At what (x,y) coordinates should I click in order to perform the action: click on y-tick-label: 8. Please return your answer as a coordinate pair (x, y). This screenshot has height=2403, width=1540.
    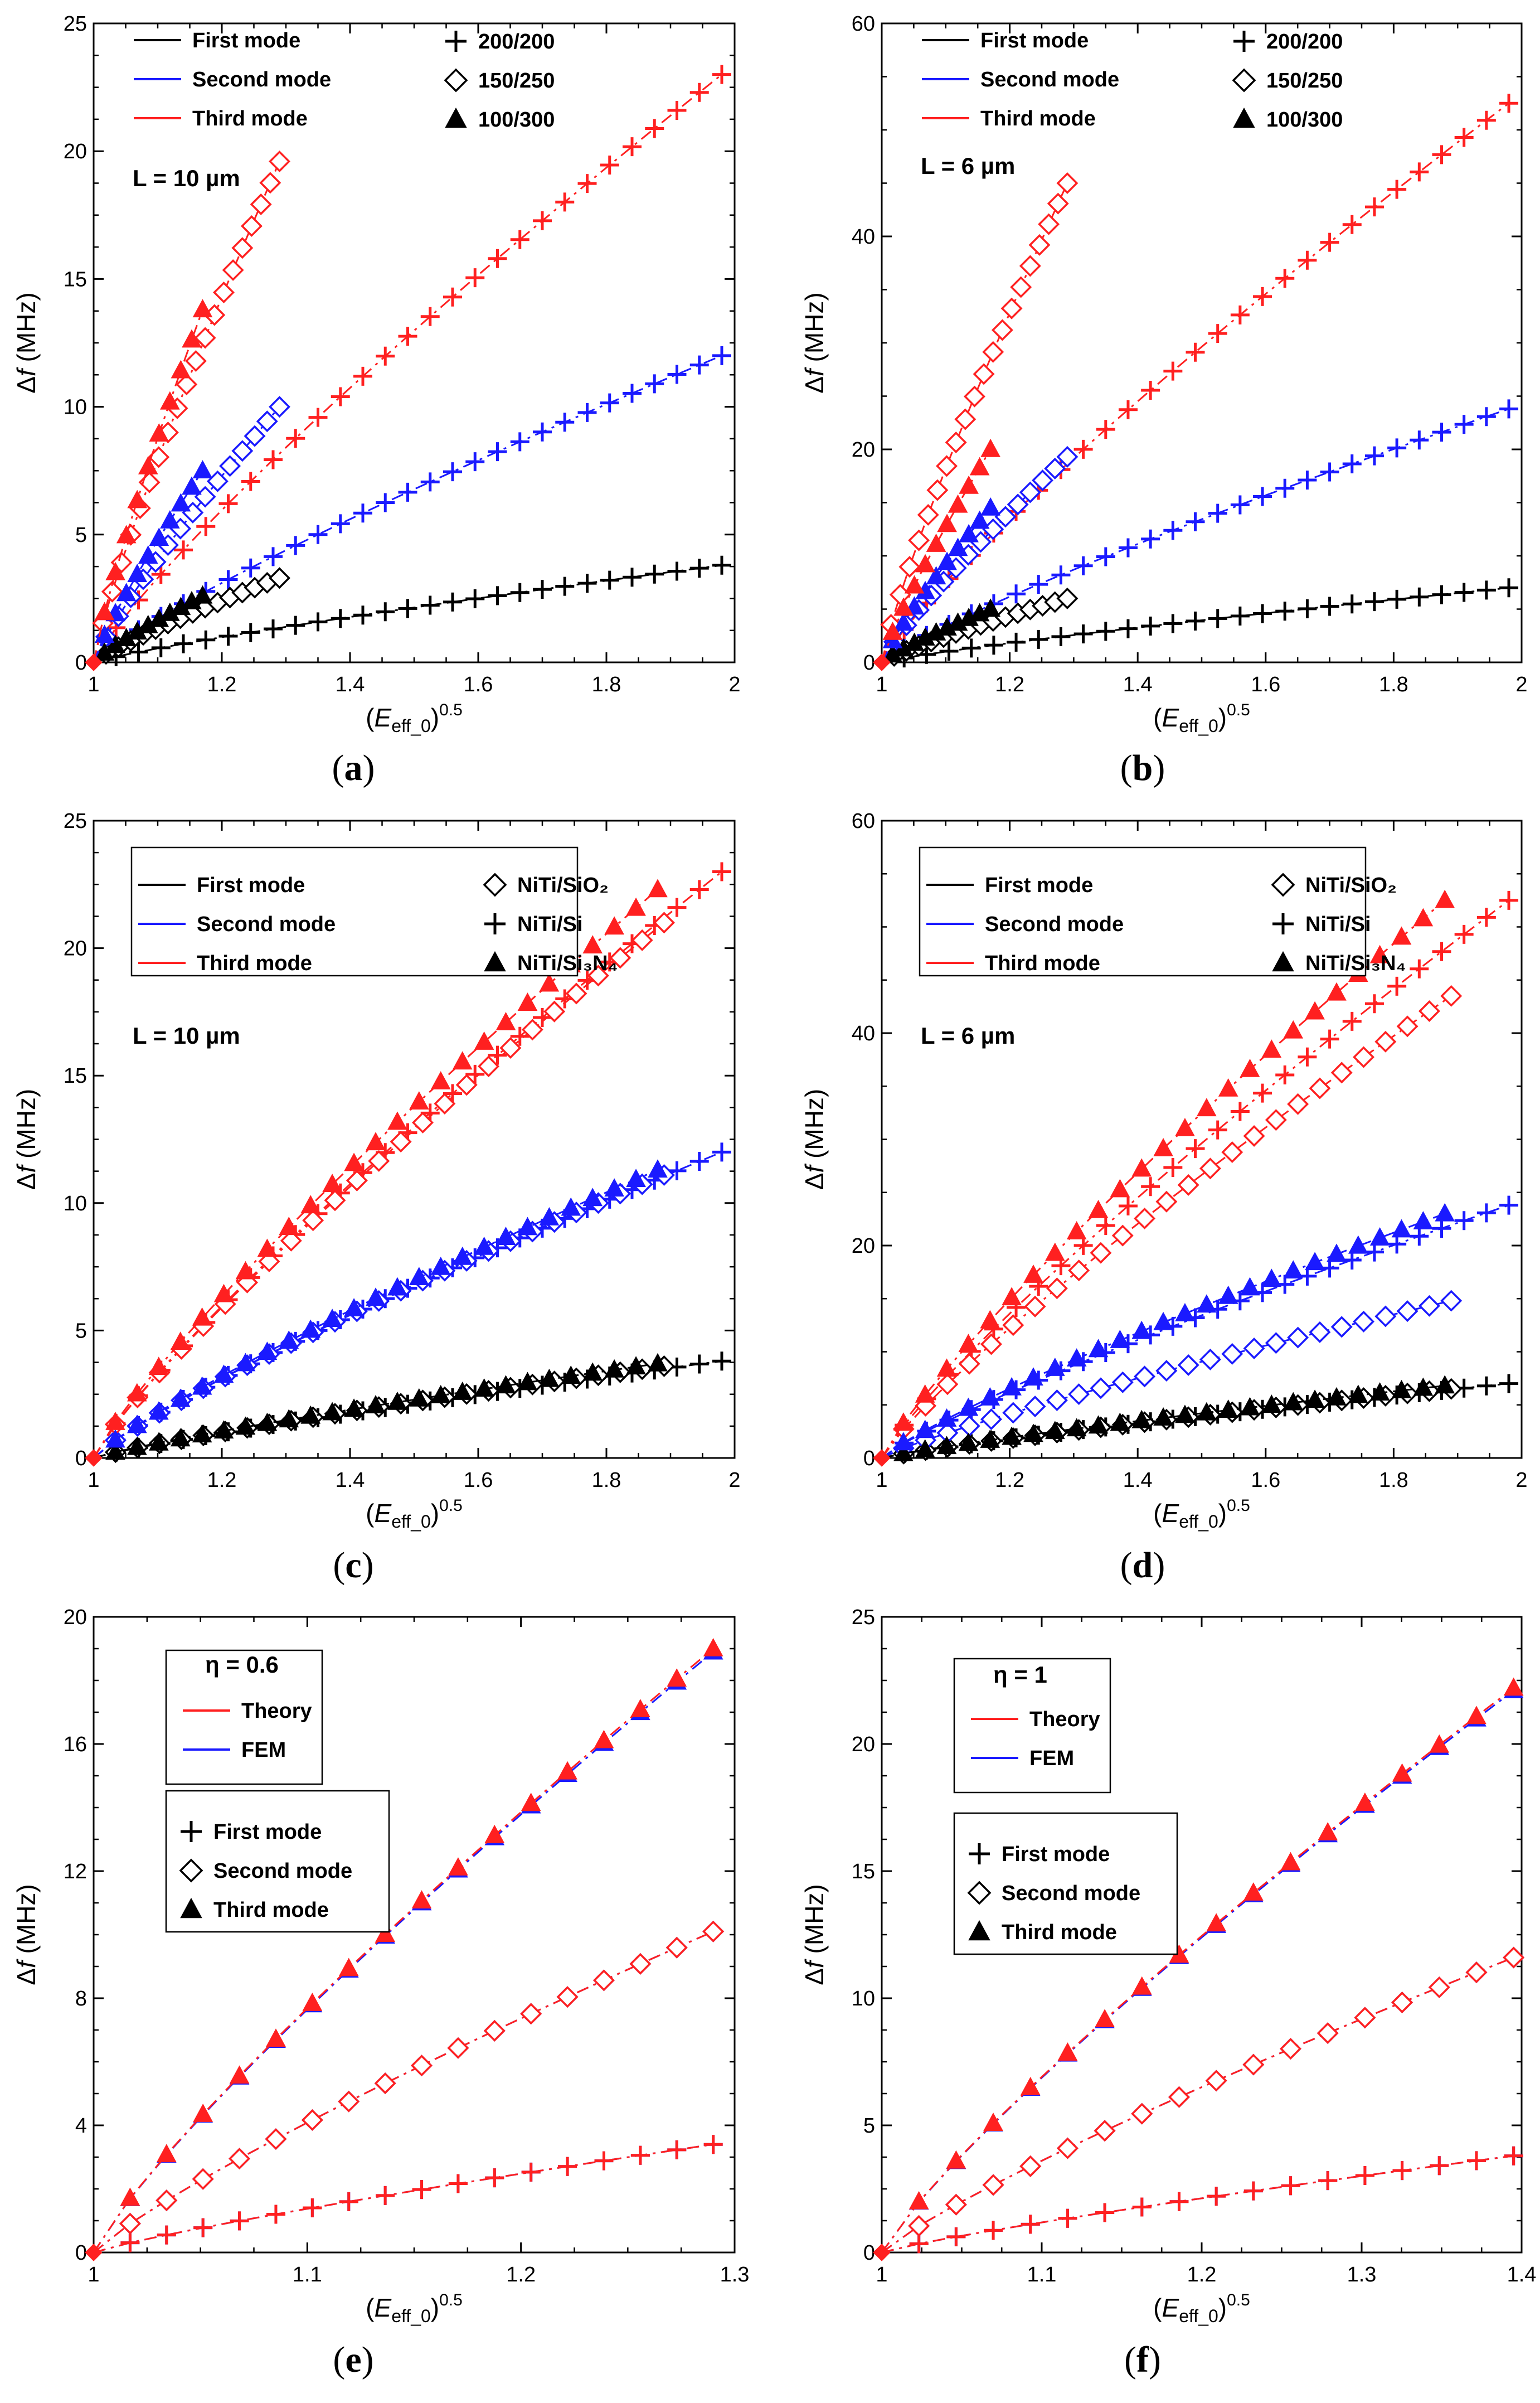
    Looking at the image, I should click on (81, 1998).